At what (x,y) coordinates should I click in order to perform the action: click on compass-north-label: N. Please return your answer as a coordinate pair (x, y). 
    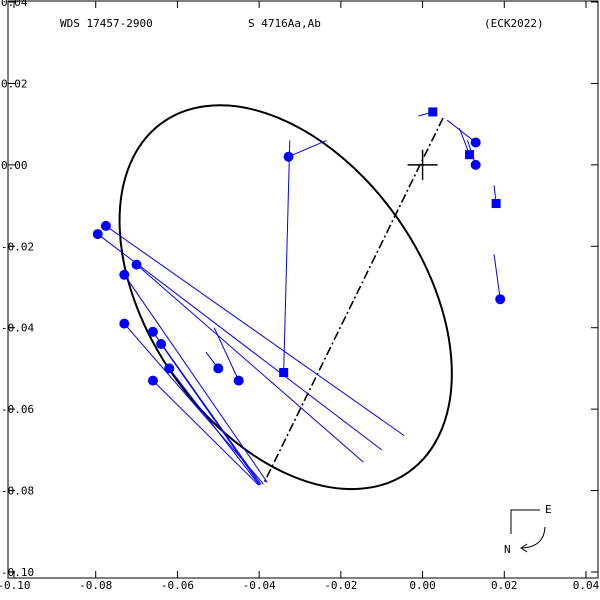
    Looking at the image, I should click on (507, 549).